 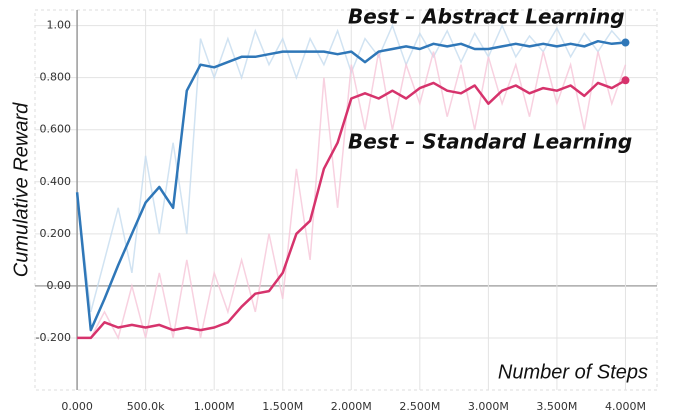 What do you see at coordinates (56, 181) in the screenshot?
I see `y-tick-label: 0.400` at bounding box center [56, 181].